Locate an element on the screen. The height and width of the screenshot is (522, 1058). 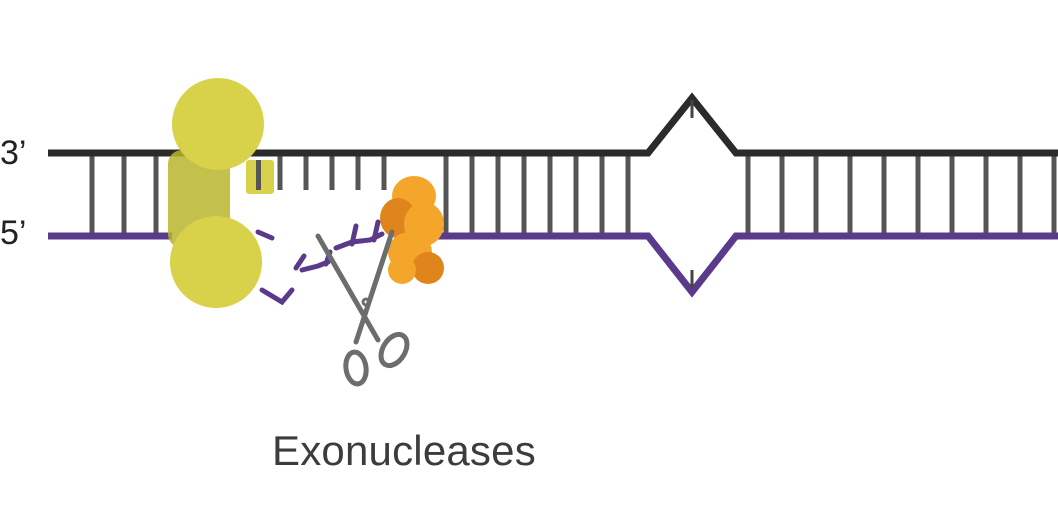
strand-end-label-5prime: 5’ is located at coordinates (13, 233).